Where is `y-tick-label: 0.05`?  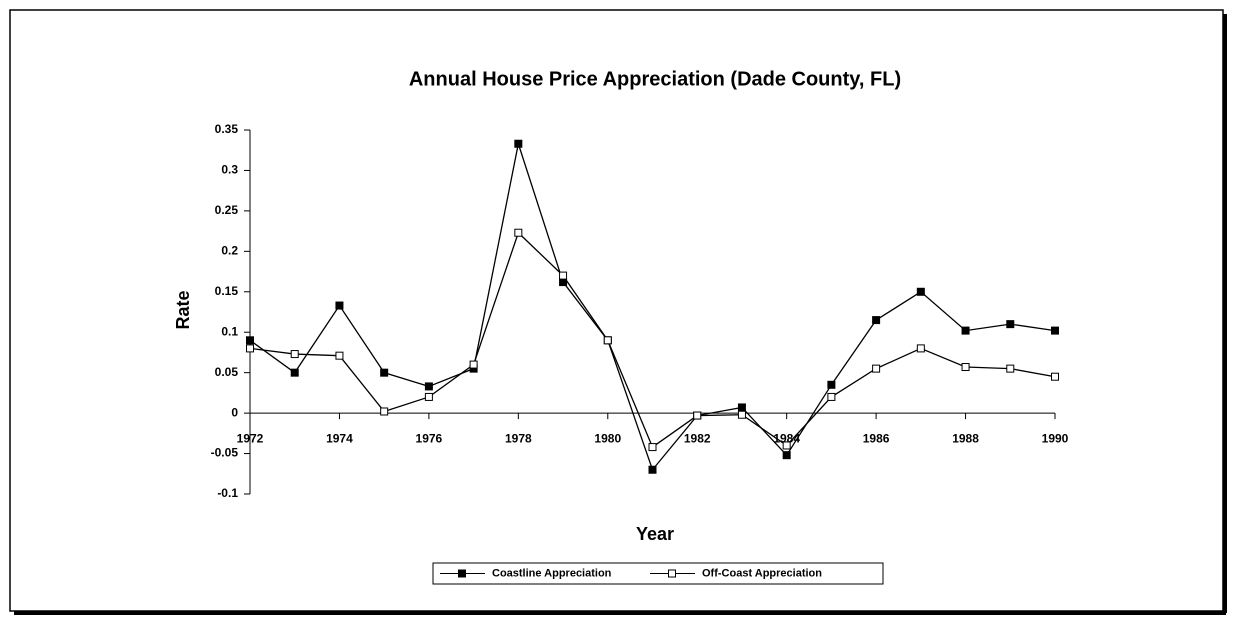 y-tick-label: 0.05 is located at coordinates (227, 372).